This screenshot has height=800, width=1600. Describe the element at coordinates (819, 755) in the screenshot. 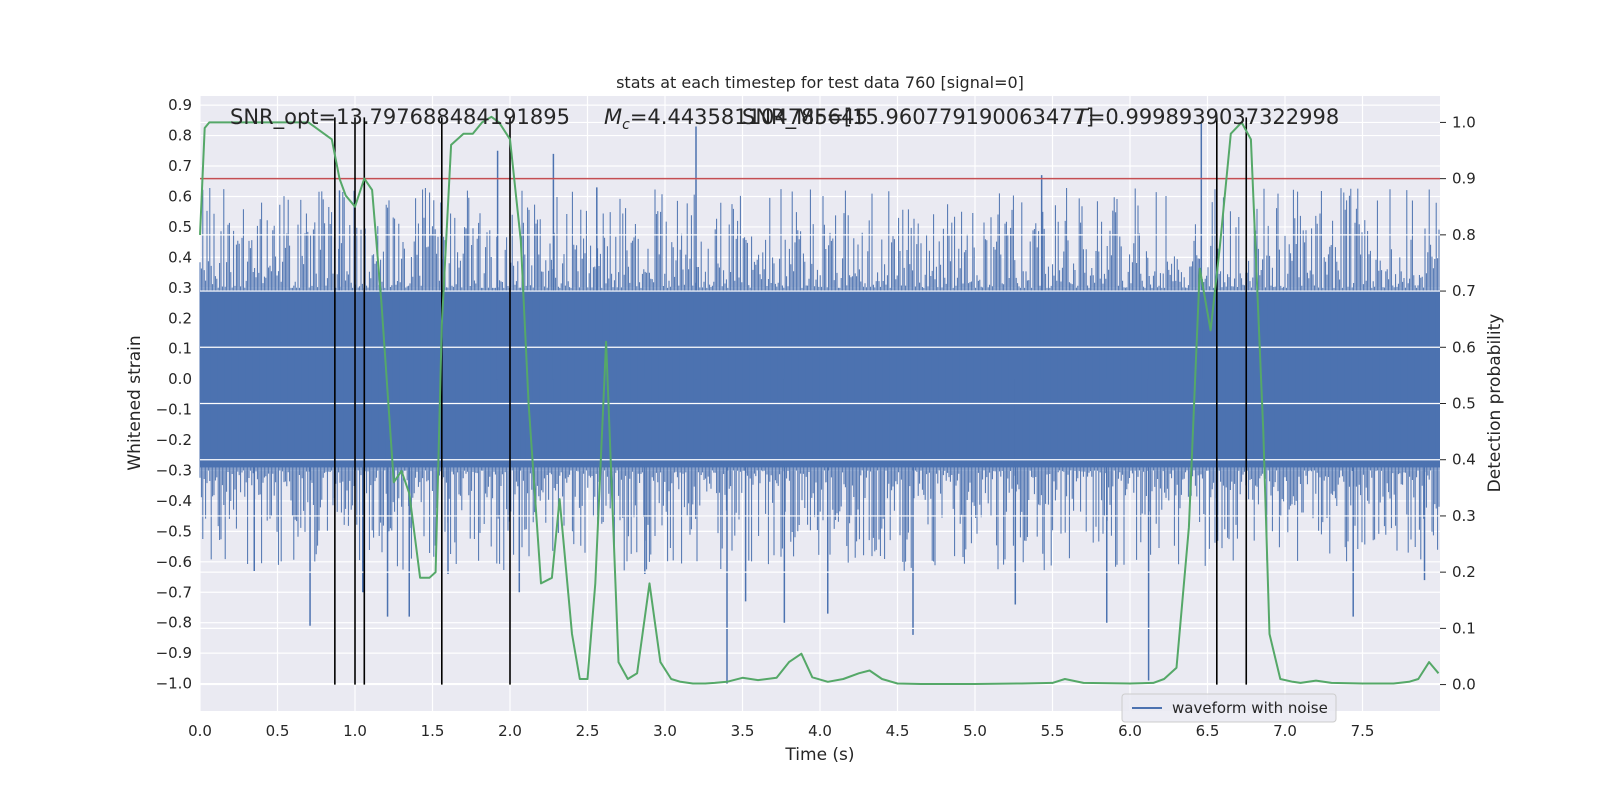

I see `x-axis-label: Time (s)` at that location.